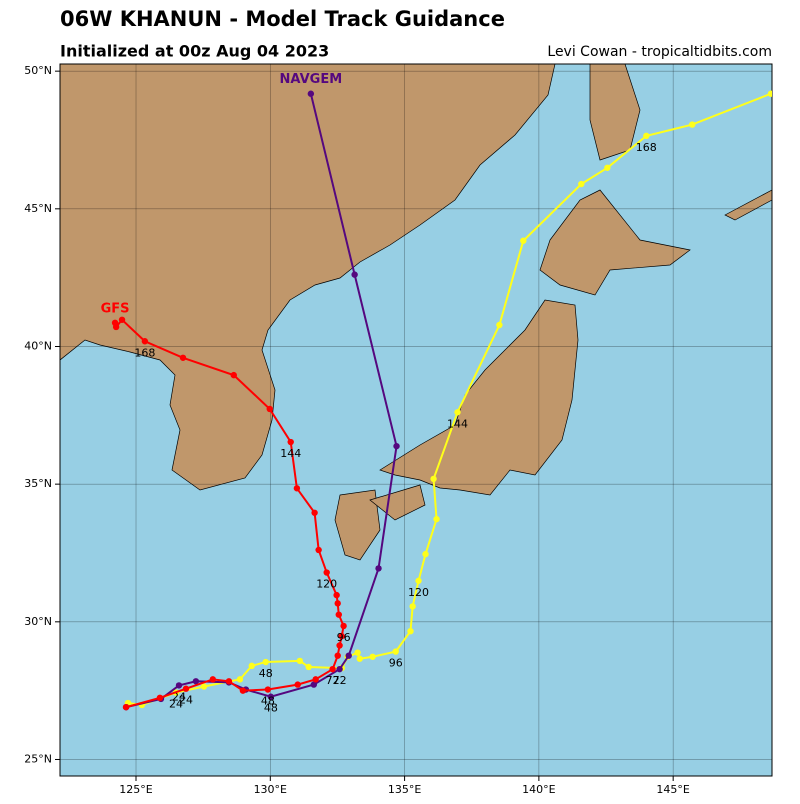  What do you see at coordinates (38, 483) in the screenshot?
I see `y-tick-label: 35°N` at bounding box center [38, 483].